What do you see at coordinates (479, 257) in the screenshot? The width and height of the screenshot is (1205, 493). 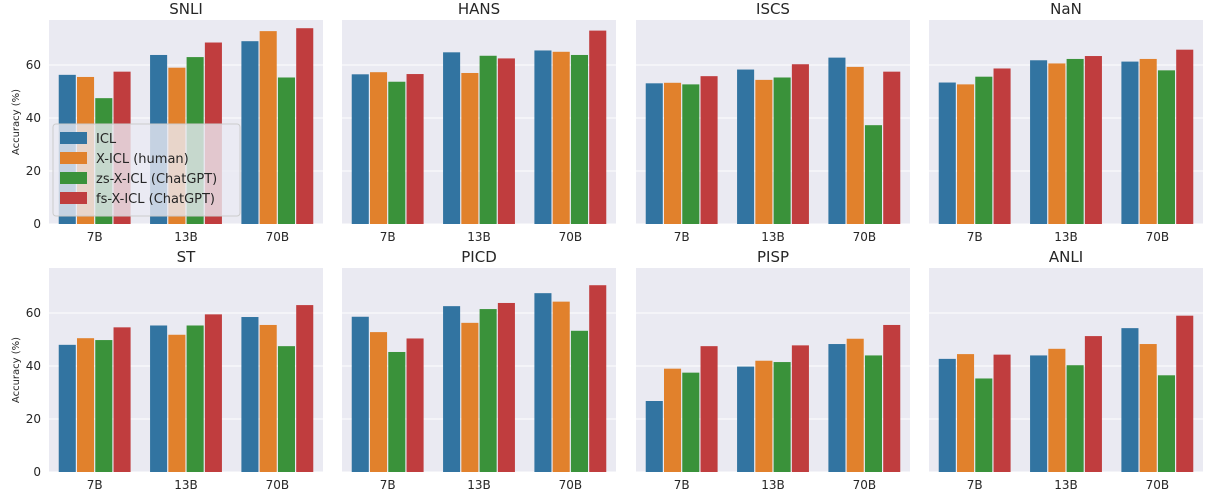 I see `panel-title: PICD` at bounding box center [479, 257].